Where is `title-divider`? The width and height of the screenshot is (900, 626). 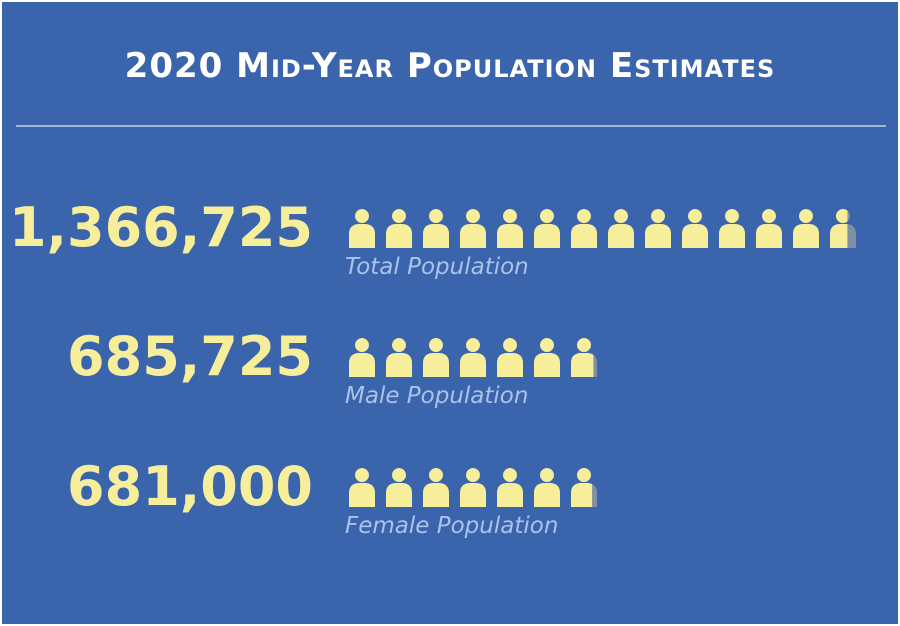 title-divider is located at coordinates (451, 126).